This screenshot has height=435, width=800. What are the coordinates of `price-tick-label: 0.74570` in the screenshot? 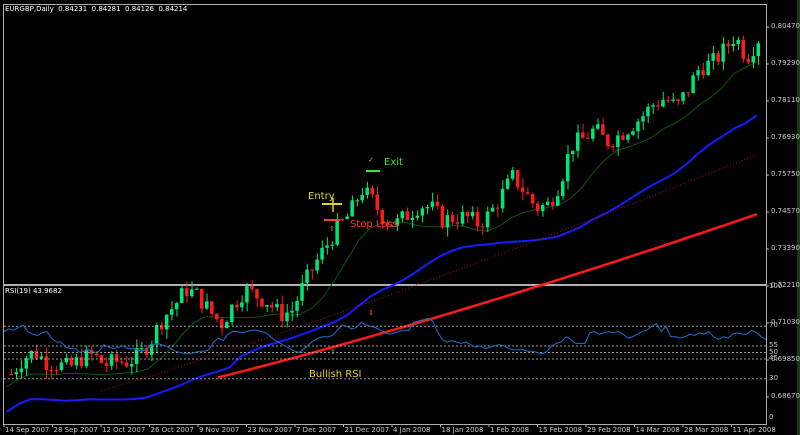 It's located at (785, 211).